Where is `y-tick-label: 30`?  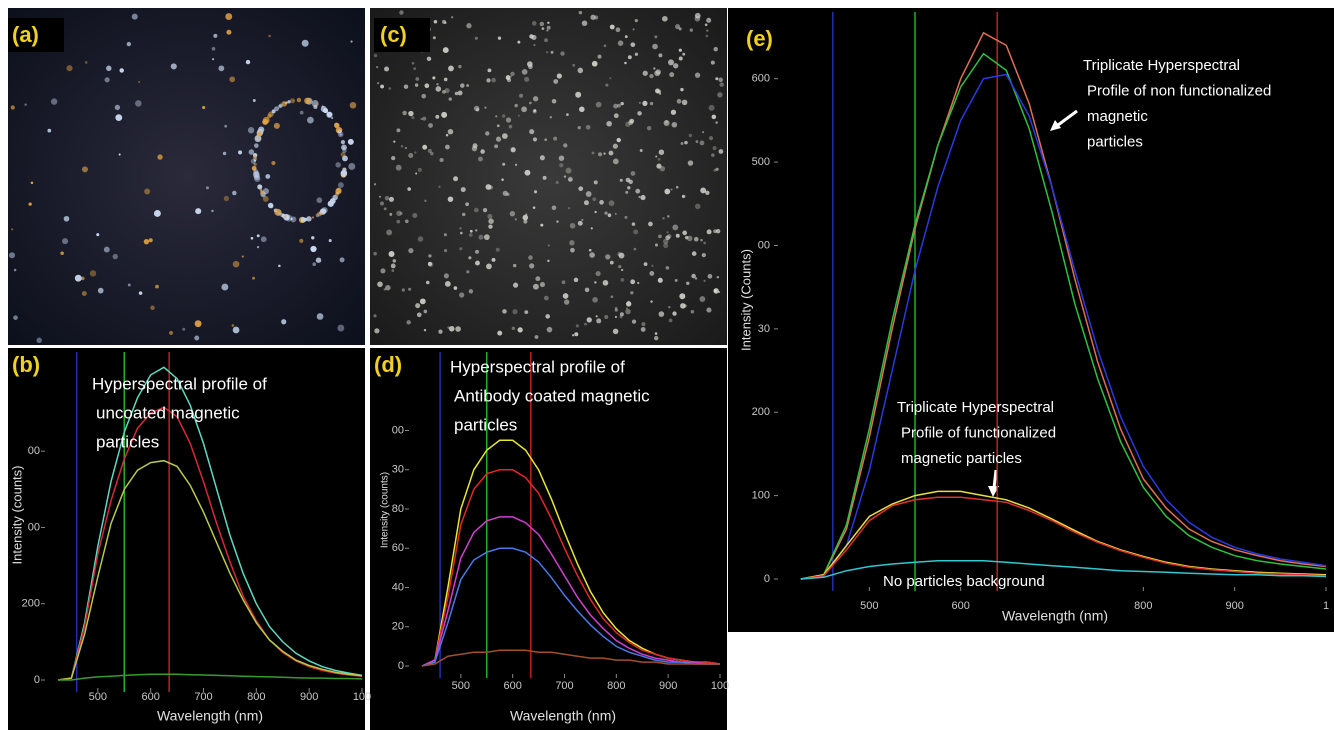
y-tick-label: 30 is located at coordinates (398, 470).